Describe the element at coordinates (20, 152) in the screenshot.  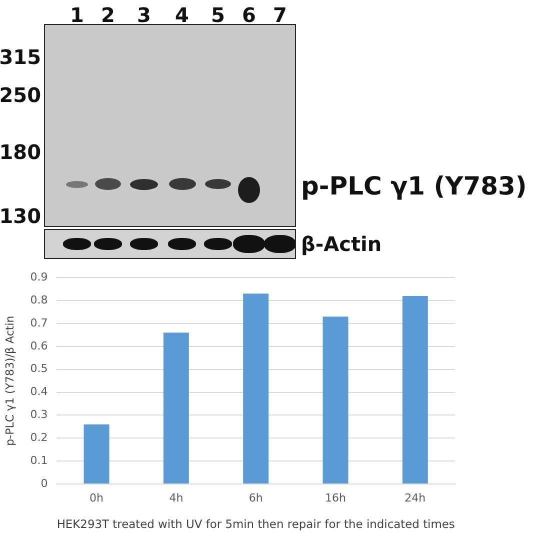
I see `text: 180` at that location.